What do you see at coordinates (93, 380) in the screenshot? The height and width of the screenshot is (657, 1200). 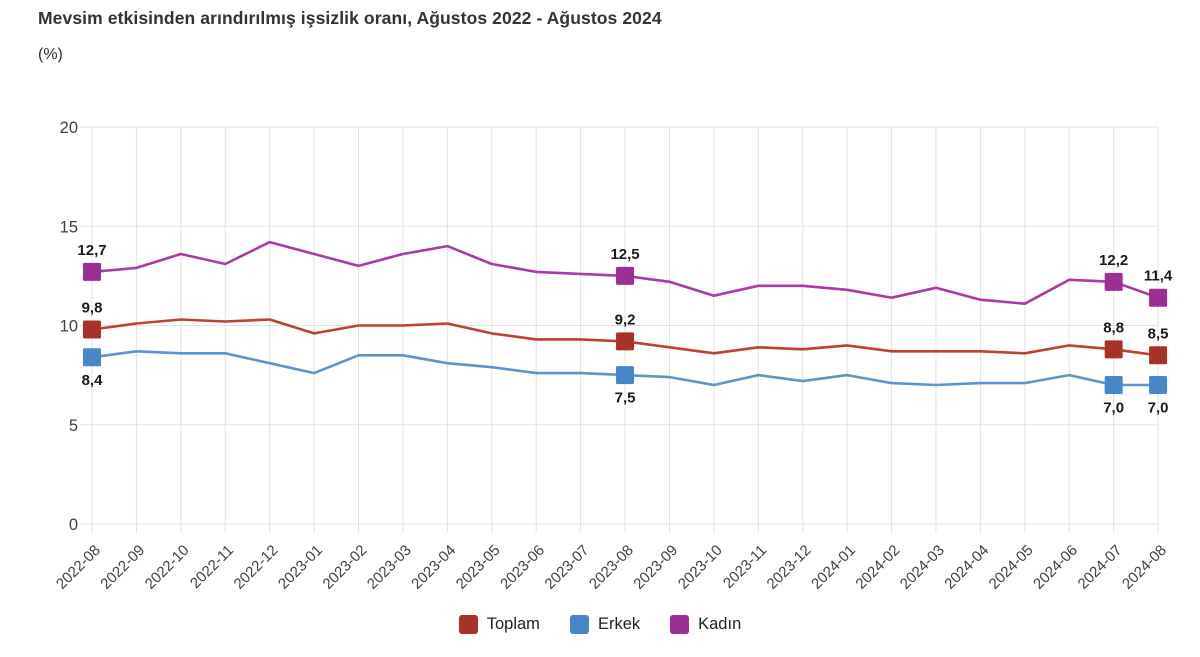 I see `data-label: 8,4` at bounding box center [93, 380].